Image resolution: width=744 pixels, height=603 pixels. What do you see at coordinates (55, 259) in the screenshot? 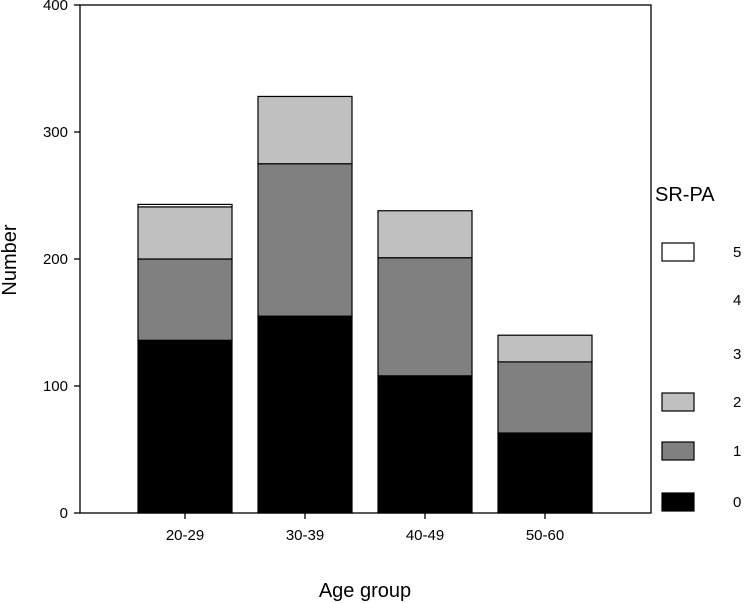
I see `y-tick-label: 200` at bounding box center [55, 259].